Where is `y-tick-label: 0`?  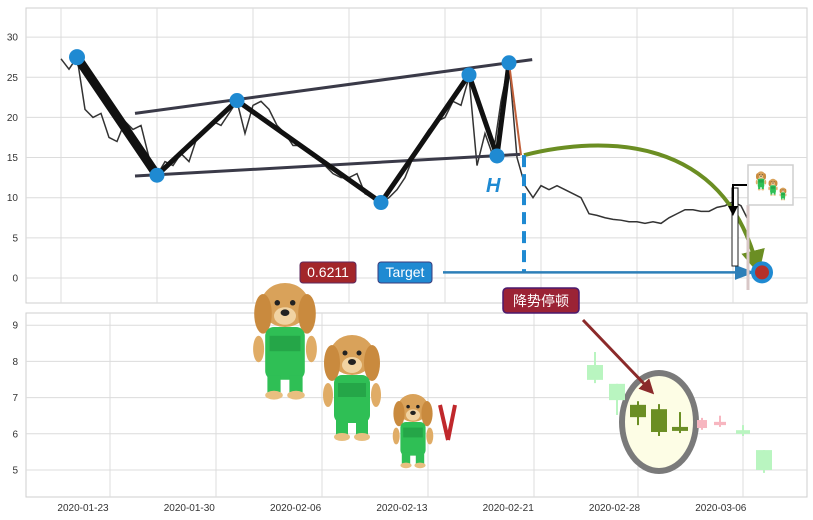
y-tick-label: 0 is located at coordinates (15, 279).